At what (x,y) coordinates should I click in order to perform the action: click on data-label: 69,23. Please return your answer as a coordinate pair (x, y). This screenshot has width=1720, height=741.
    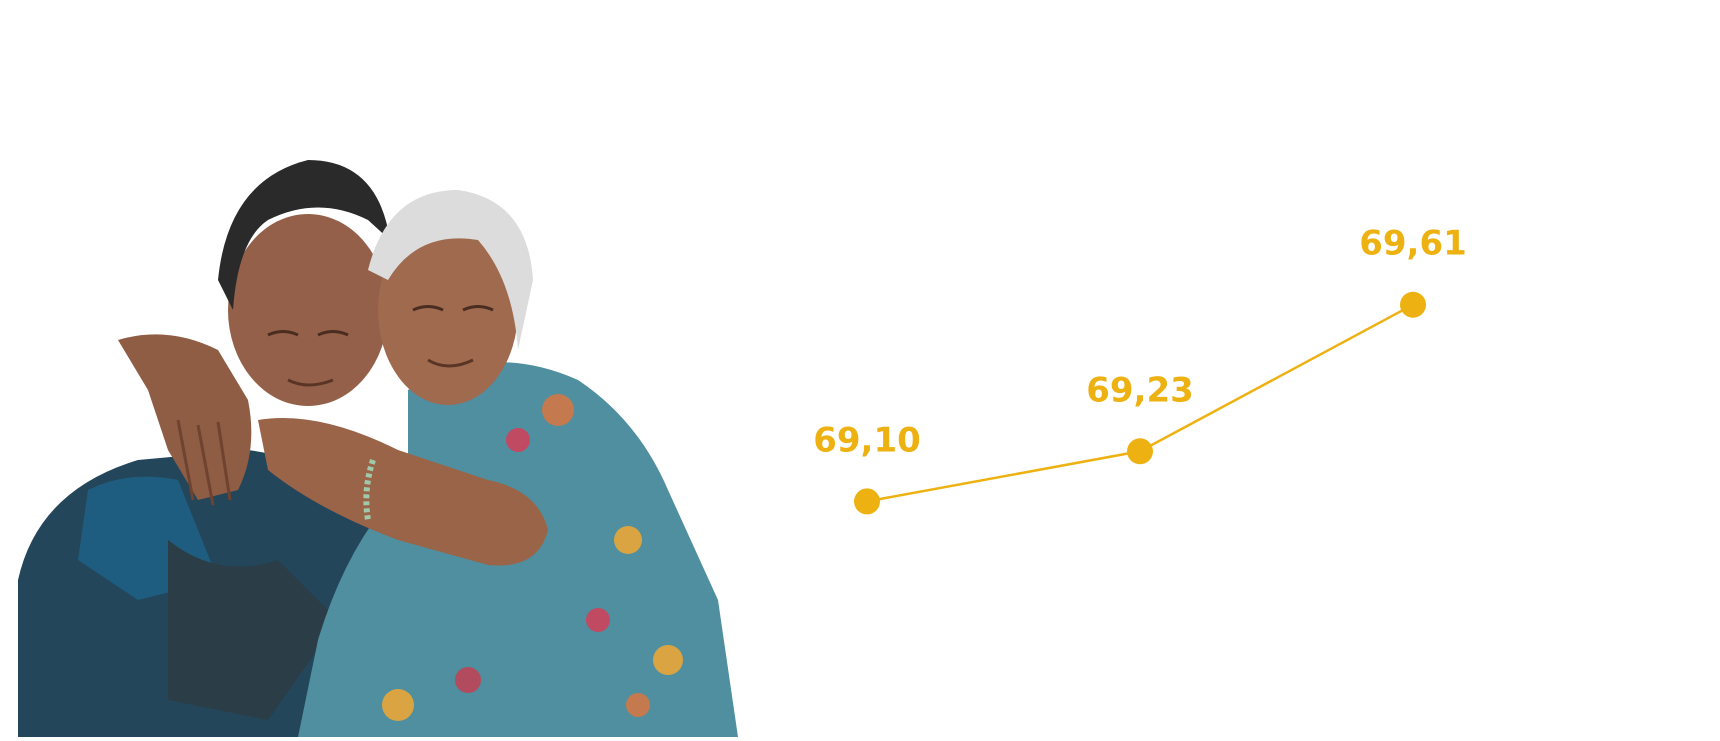
    Looking at the image, I should click on (1140, 390).